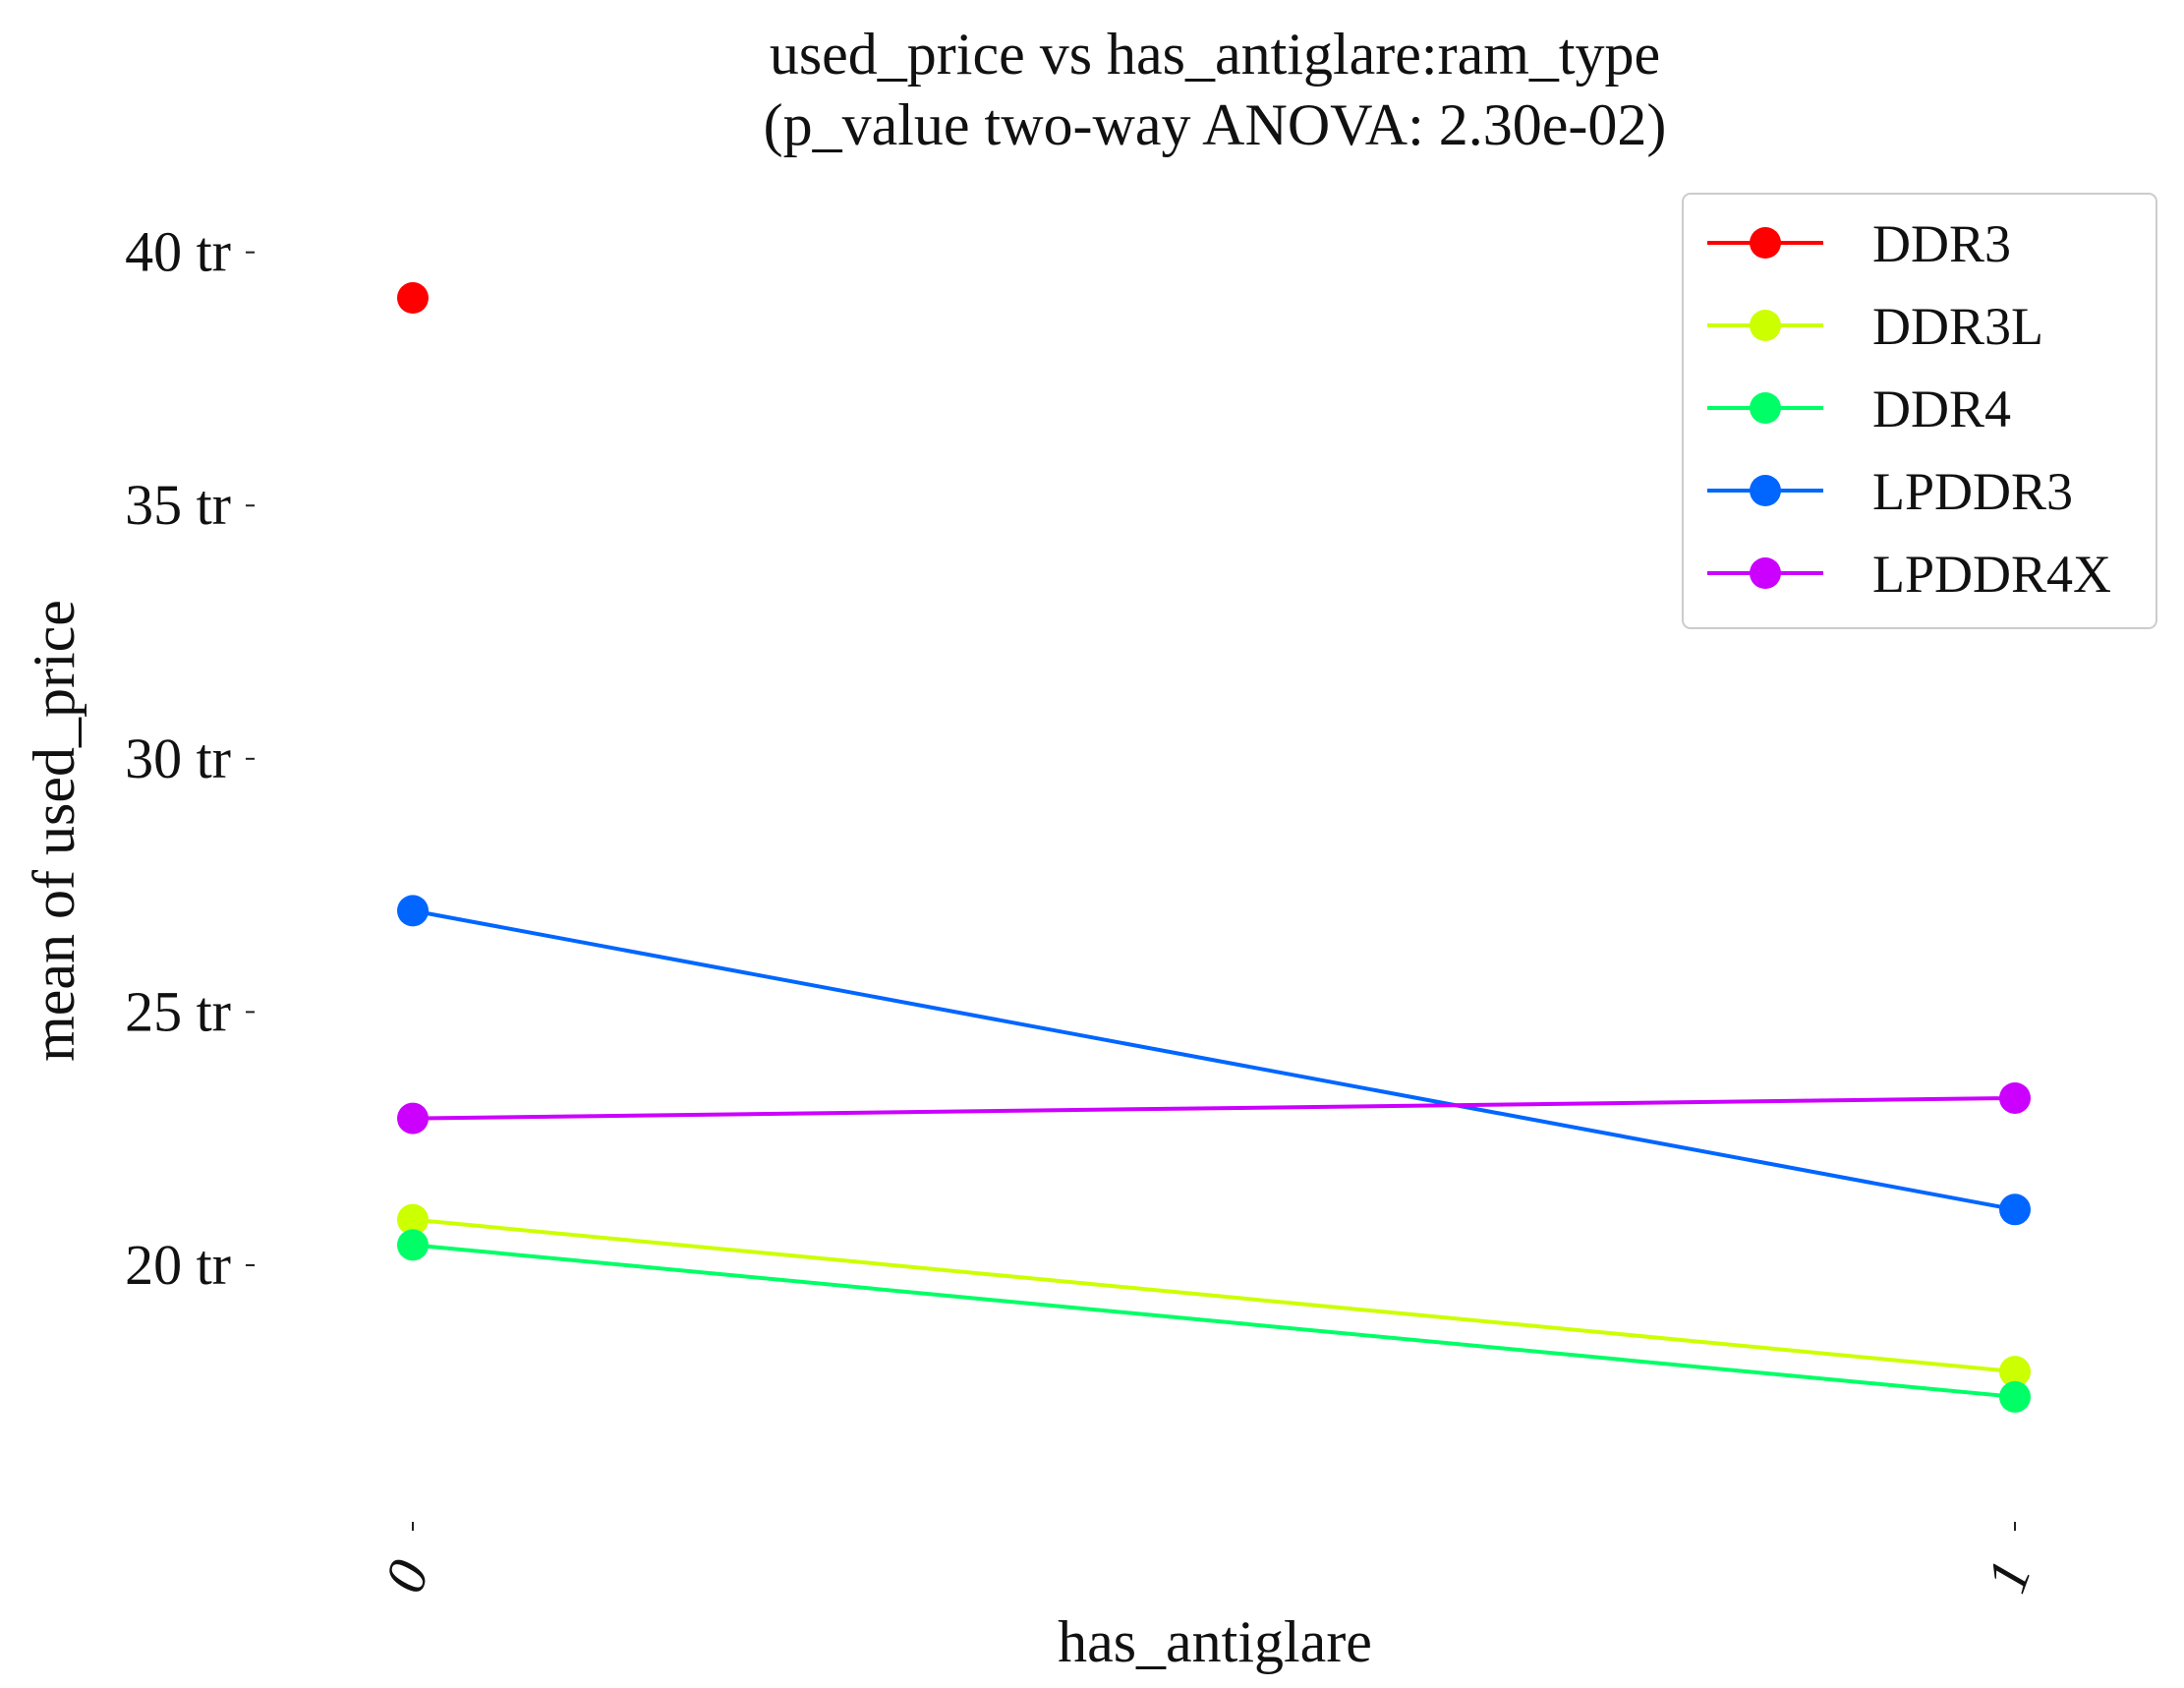  Describe the element at coordinates (1765, 573) in the screenshot. I see `legend-marker-lpddr4x` at that location.